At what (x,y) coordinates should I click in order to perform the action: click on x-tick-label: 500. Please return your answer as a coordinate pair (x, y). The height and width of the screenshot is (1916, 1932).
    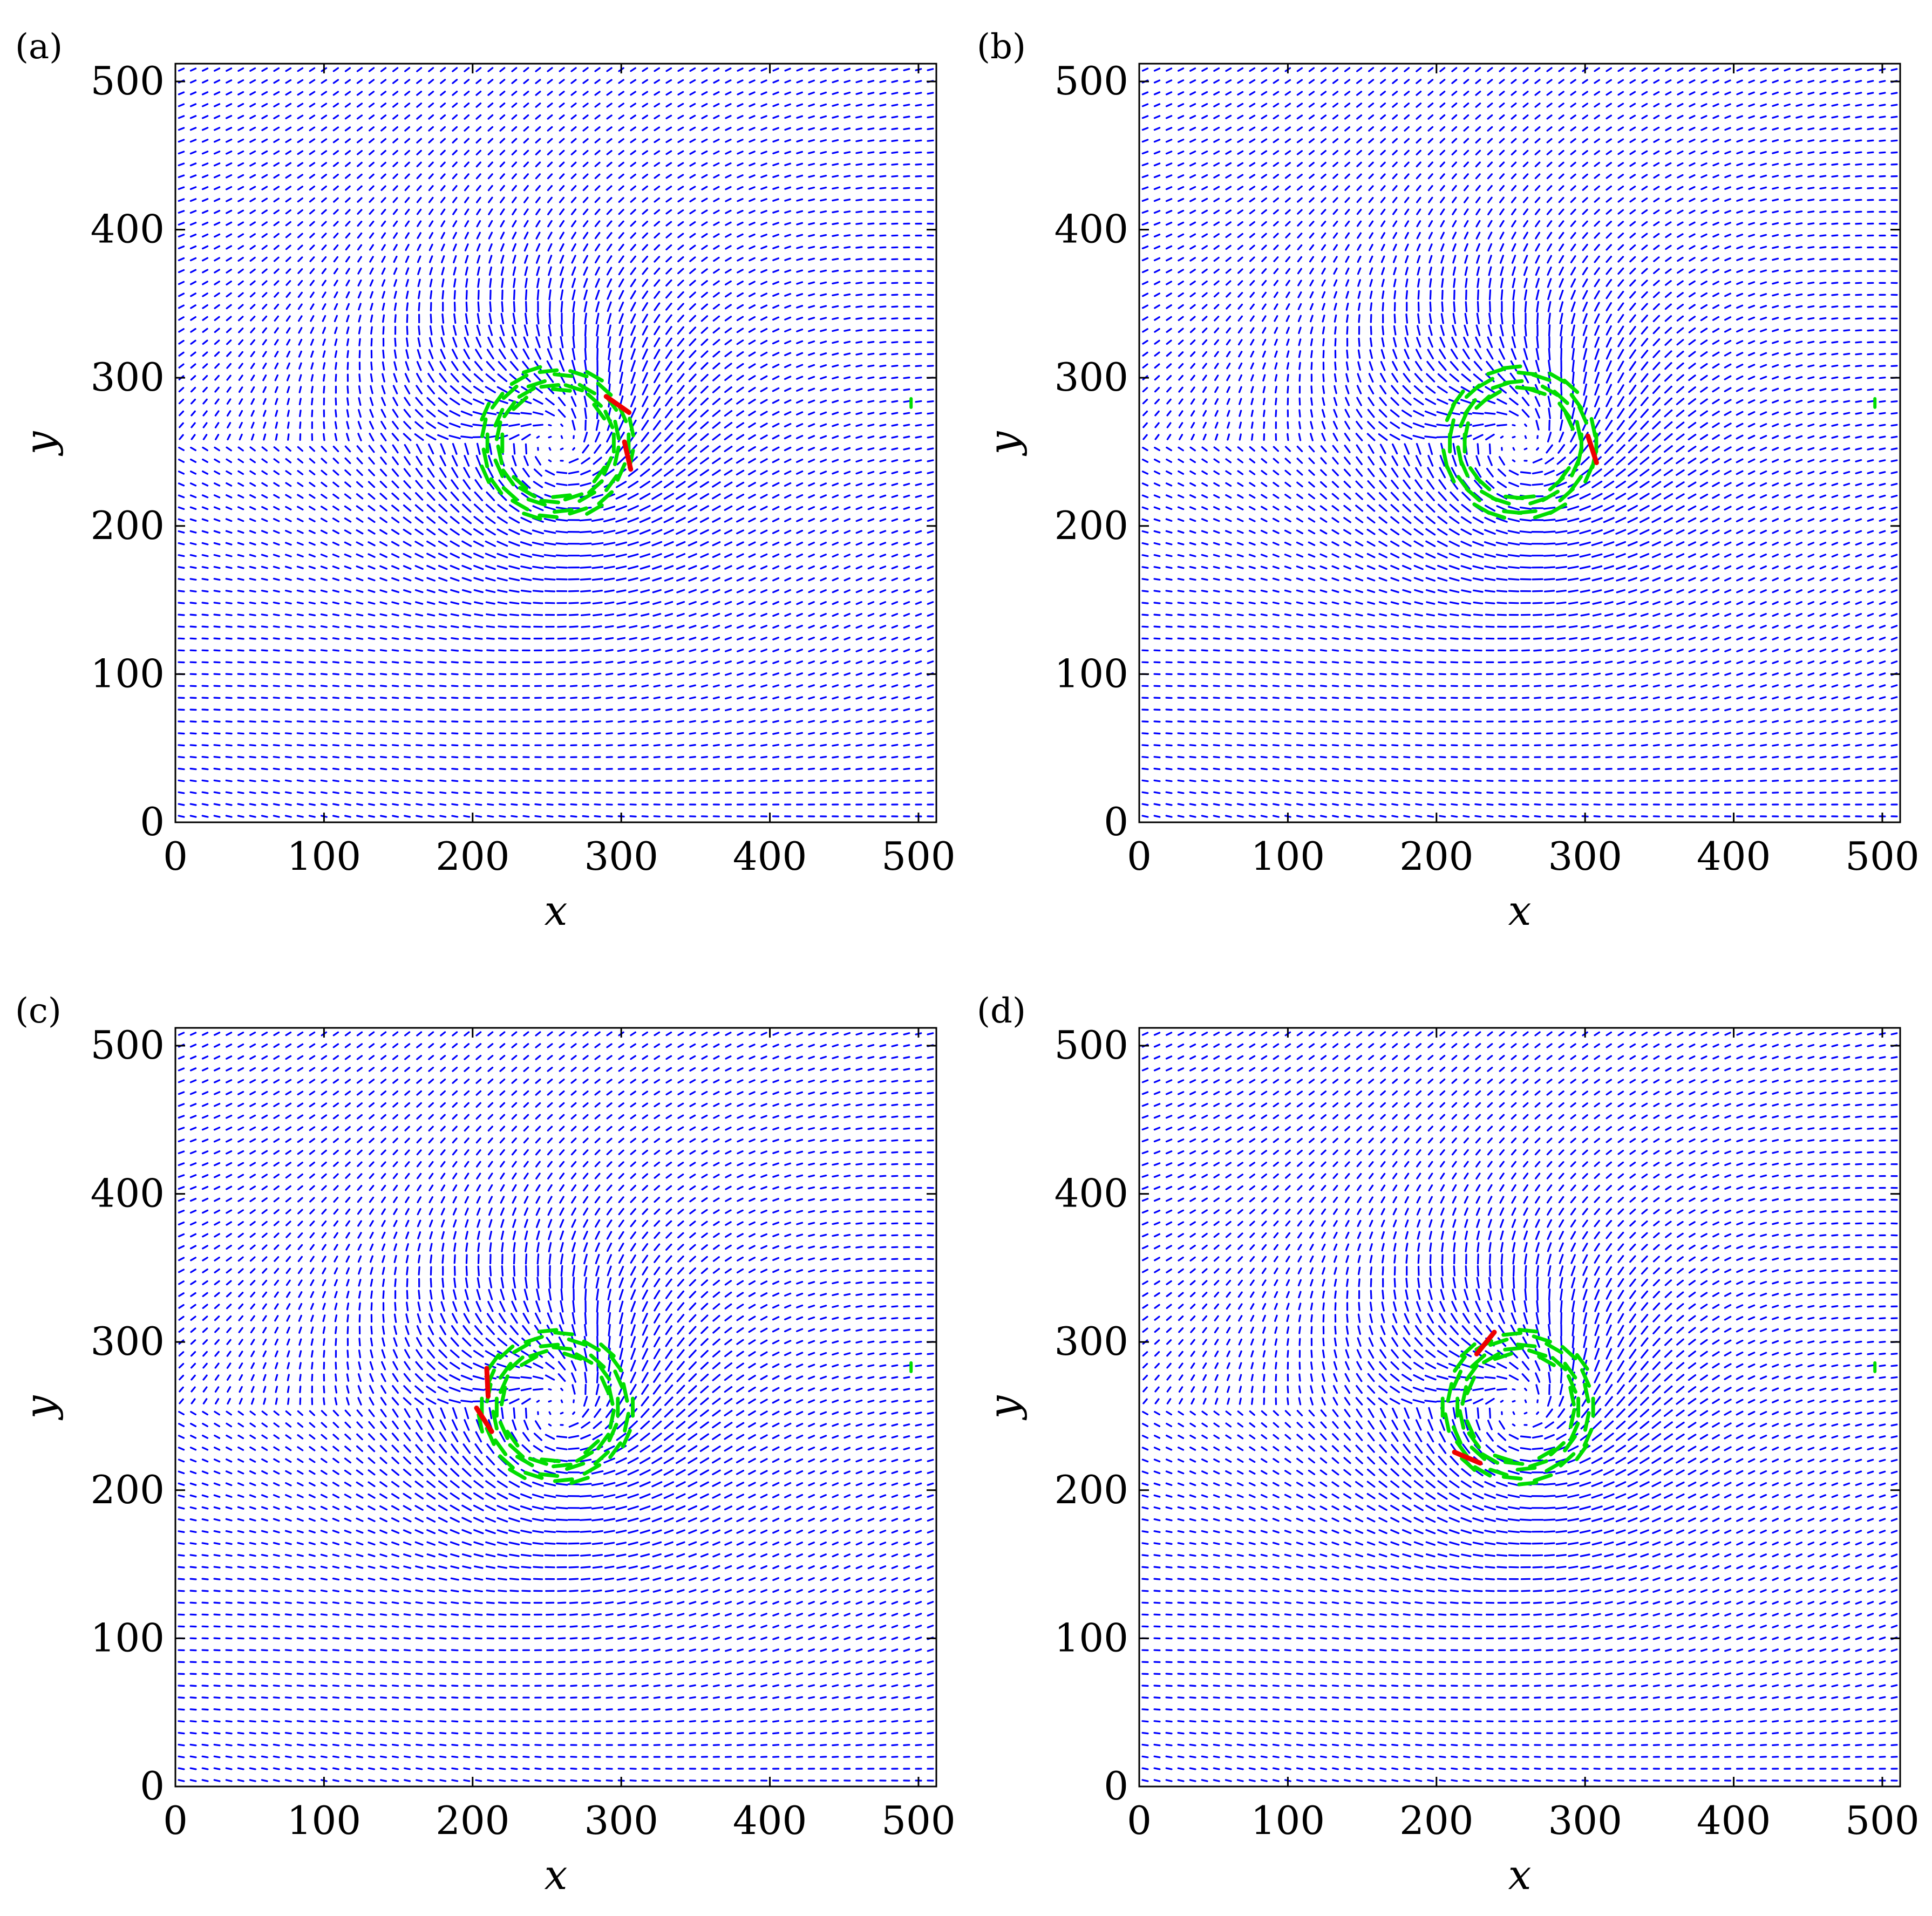
    Looking at the image, I should click on (918, 856).